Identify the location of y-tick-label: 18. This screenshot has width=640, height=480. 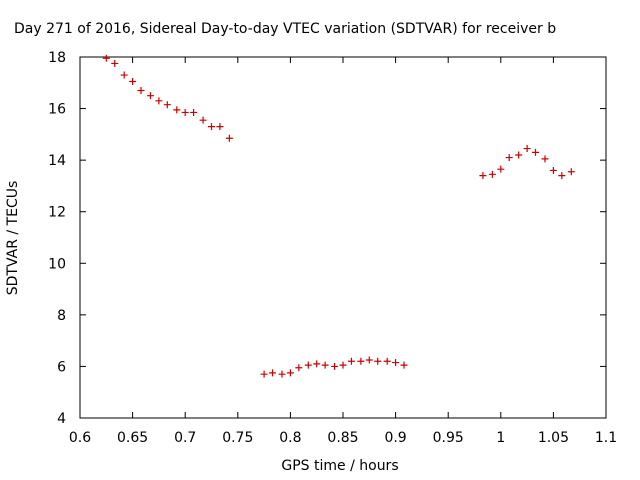
(57, 58).